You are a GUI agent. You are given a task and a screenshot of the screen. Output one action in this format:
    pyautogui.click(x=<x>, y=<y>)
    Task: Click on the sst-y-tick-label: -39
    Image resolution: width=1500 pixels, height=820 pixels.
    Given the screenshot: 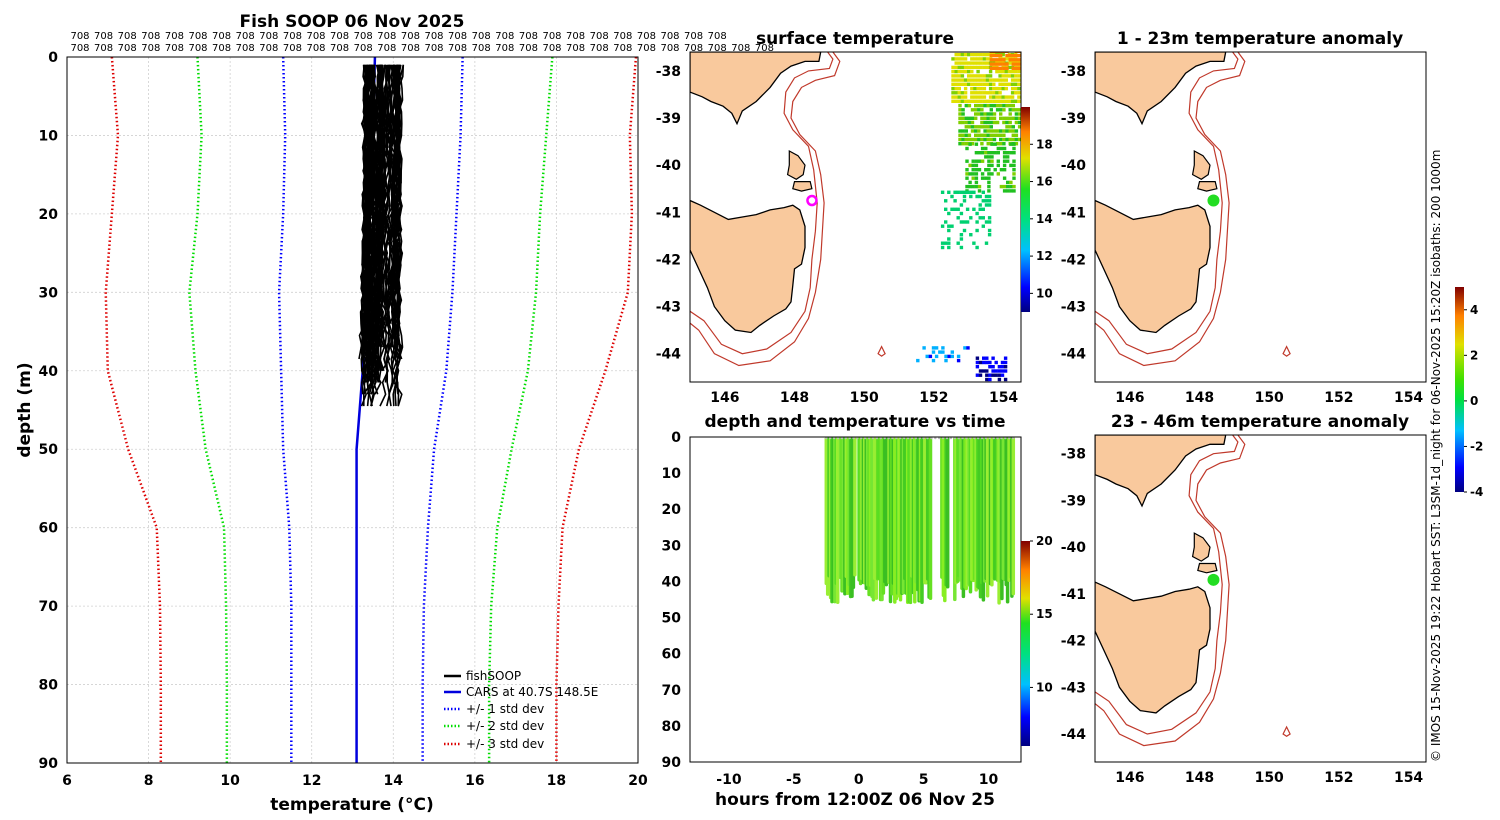 What is the action you would take?
    pyautogui.click(x=668, y=119)
    